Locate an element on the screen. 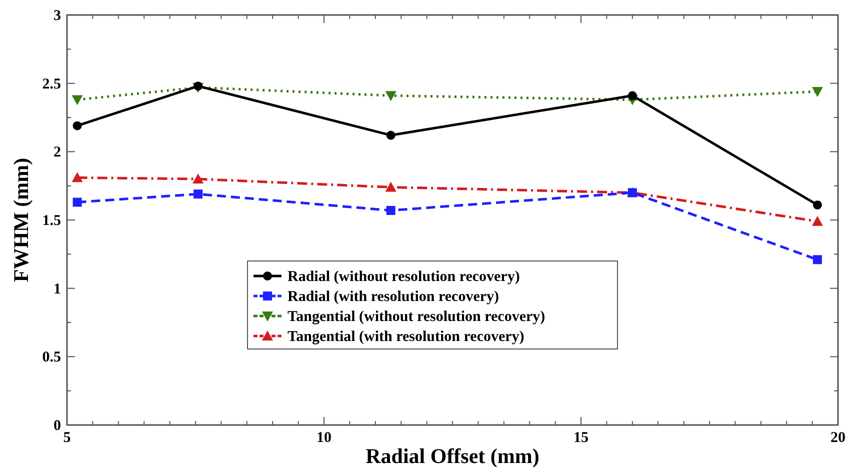 This screenshot has height=475, width=856. y-axis-title: FWHM (mm) is located at coordinates (21, 220).